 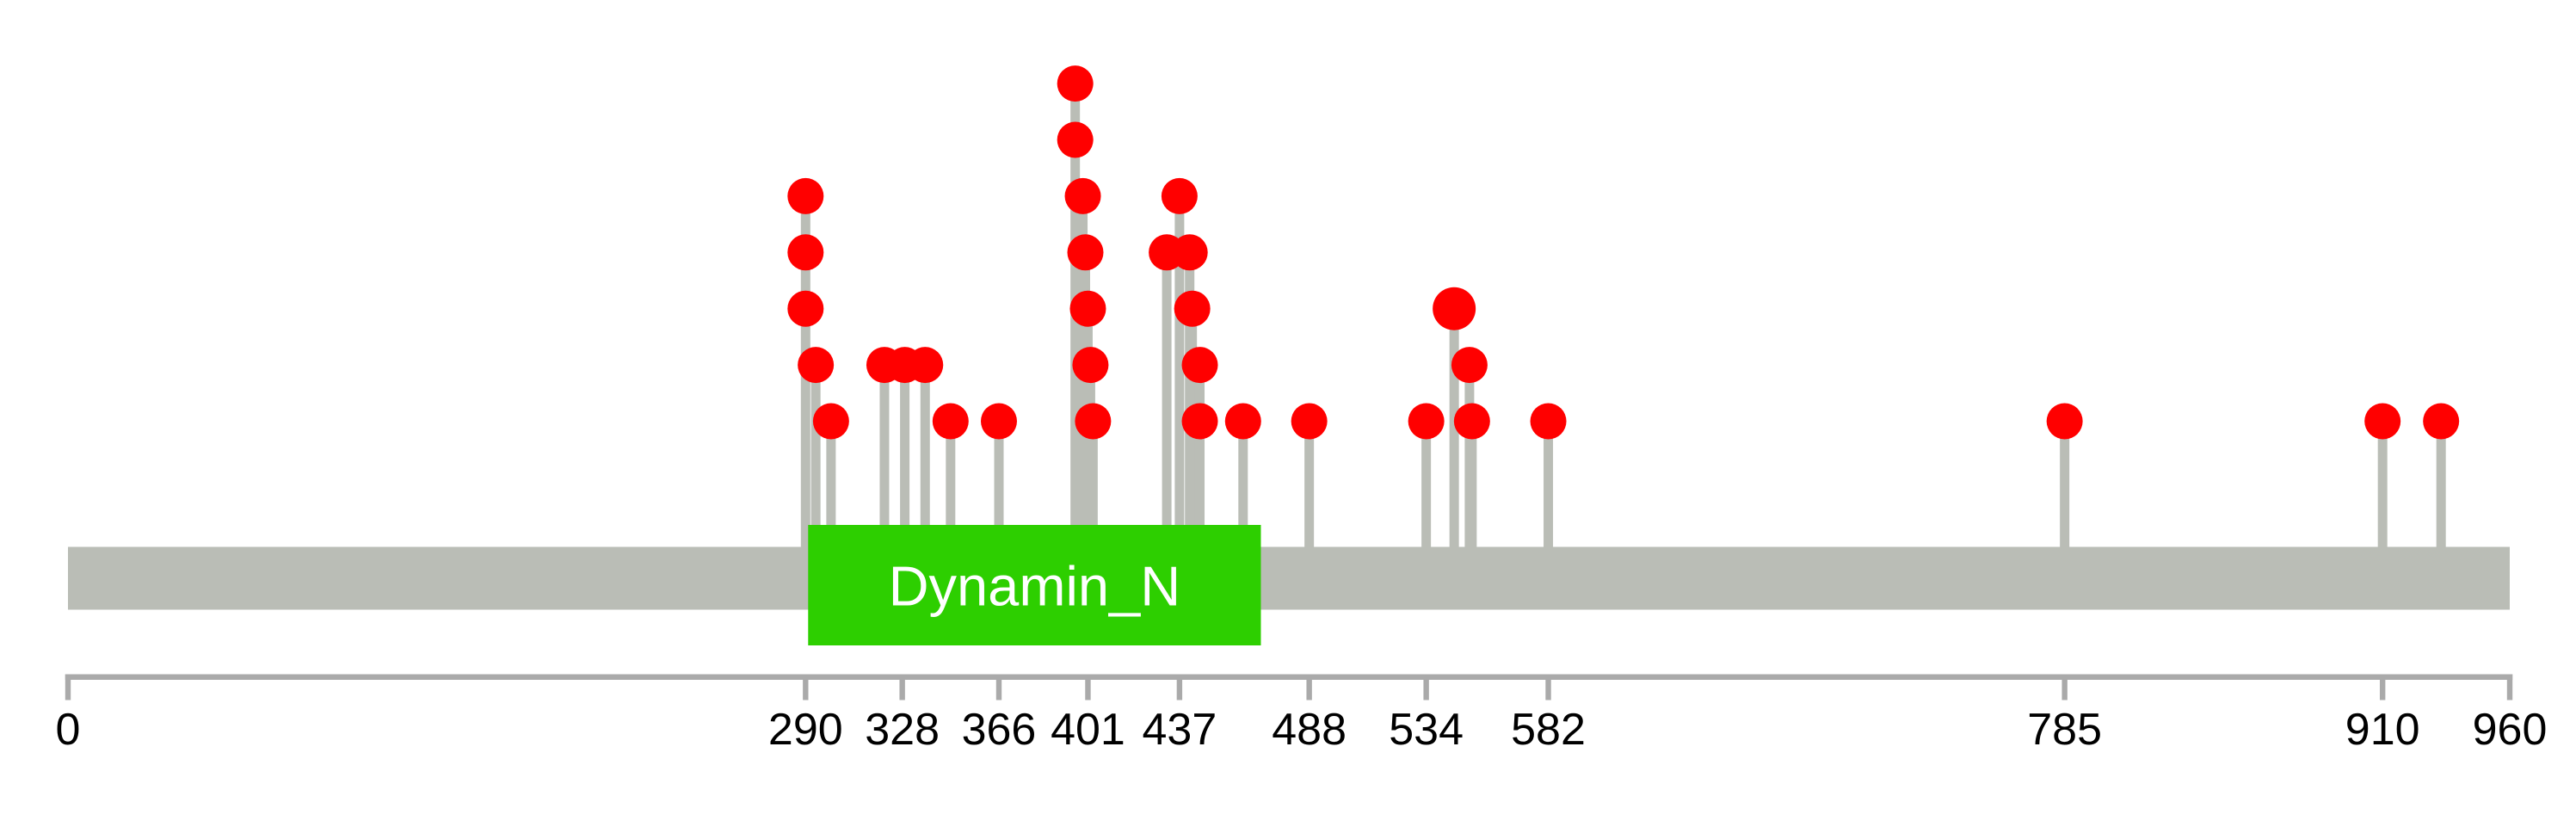 I want to click on axis-tick-label: 785, so click(x=2064, y=730).